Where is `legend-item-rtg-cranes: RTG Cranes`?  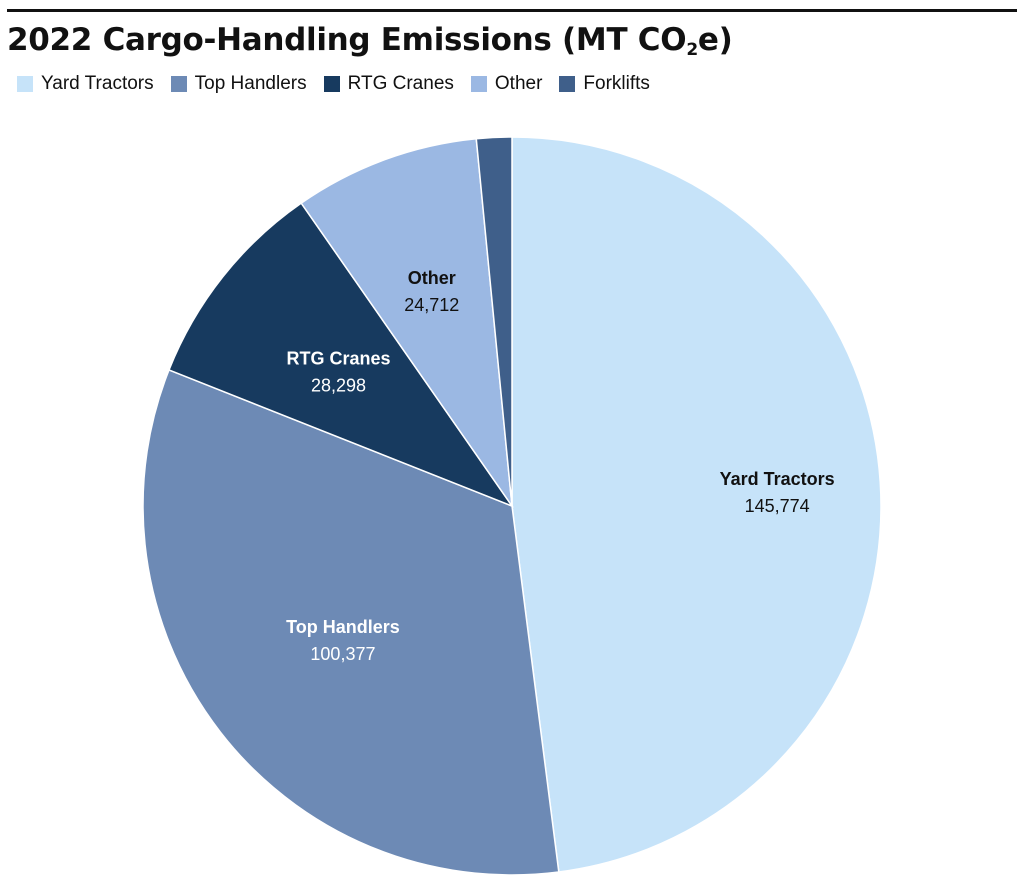 legend-item-rtg-cranes: RTG Cranes is located at coordinates (388, 84).